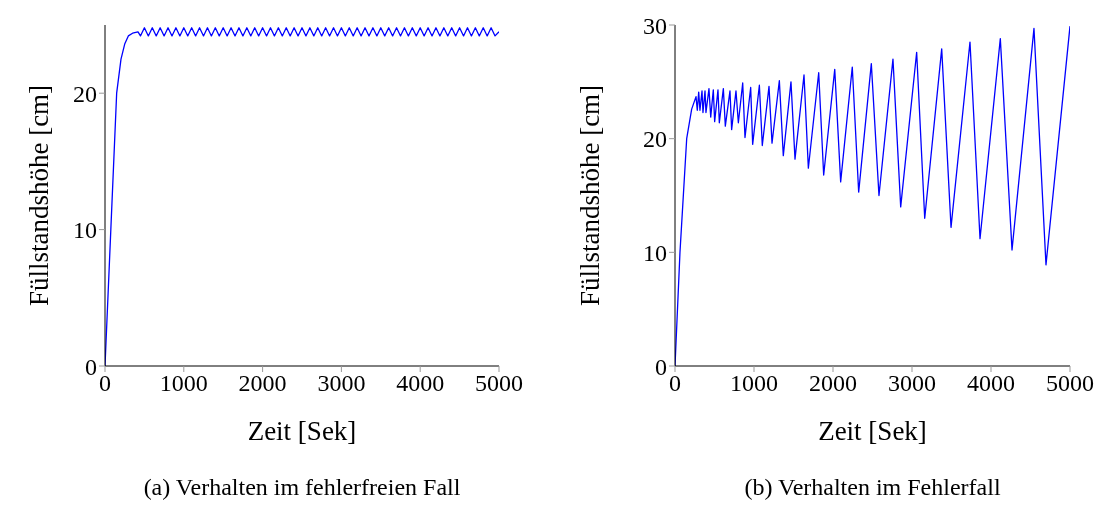 The height and width of the screenshot is (505, 1102). What do you see at coordinates (872, 487) in the screenshot?
I see `text: (b) Verhalten im Fehlerfall` at bounding box center [872, 487].